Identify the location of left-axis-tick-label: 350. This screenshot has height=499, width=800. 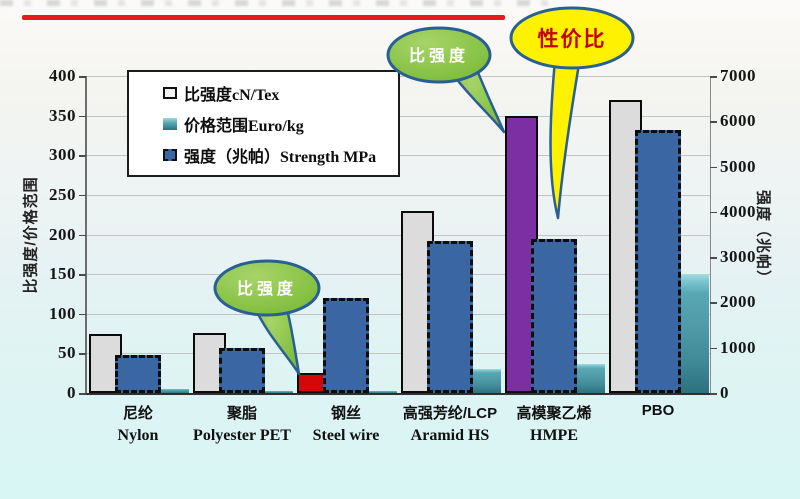
(62, 115).